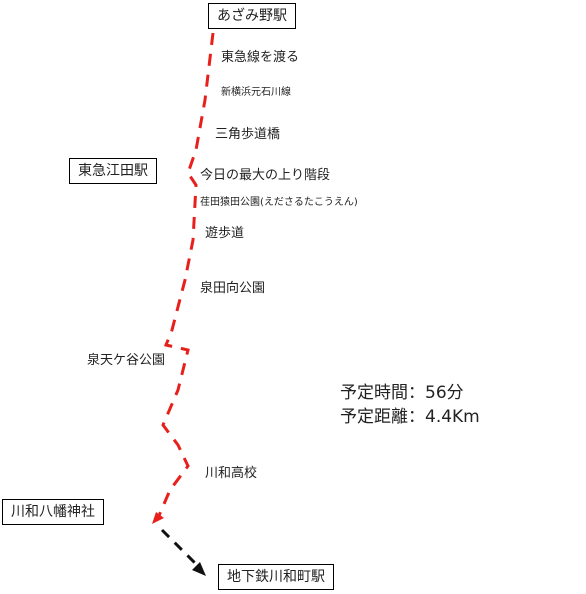 Image resolution: width=586 pixels, height=594 pixels. Describe the element at coordinates (233, 288) in the screenshot. I see `waypoint: 泉田向公園` at that location.